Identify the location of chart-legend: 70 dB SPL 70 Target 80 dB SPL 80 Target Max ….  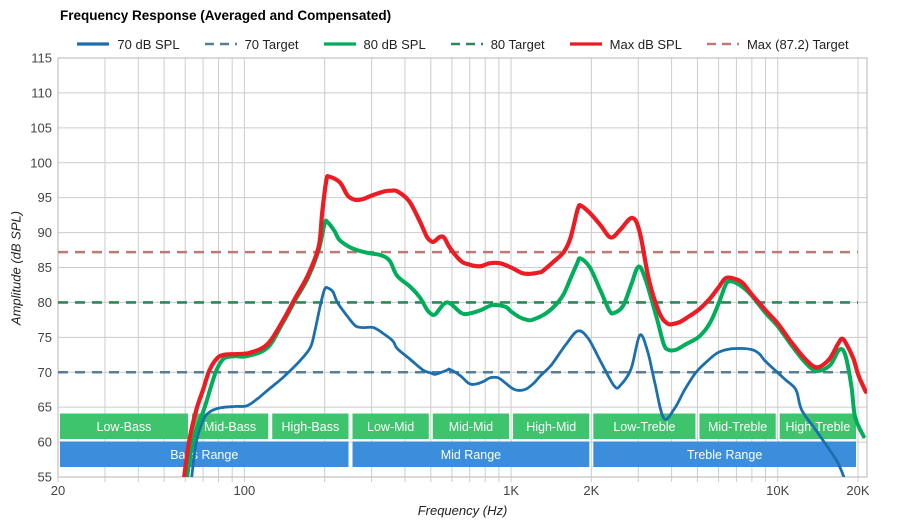
(462, 44).